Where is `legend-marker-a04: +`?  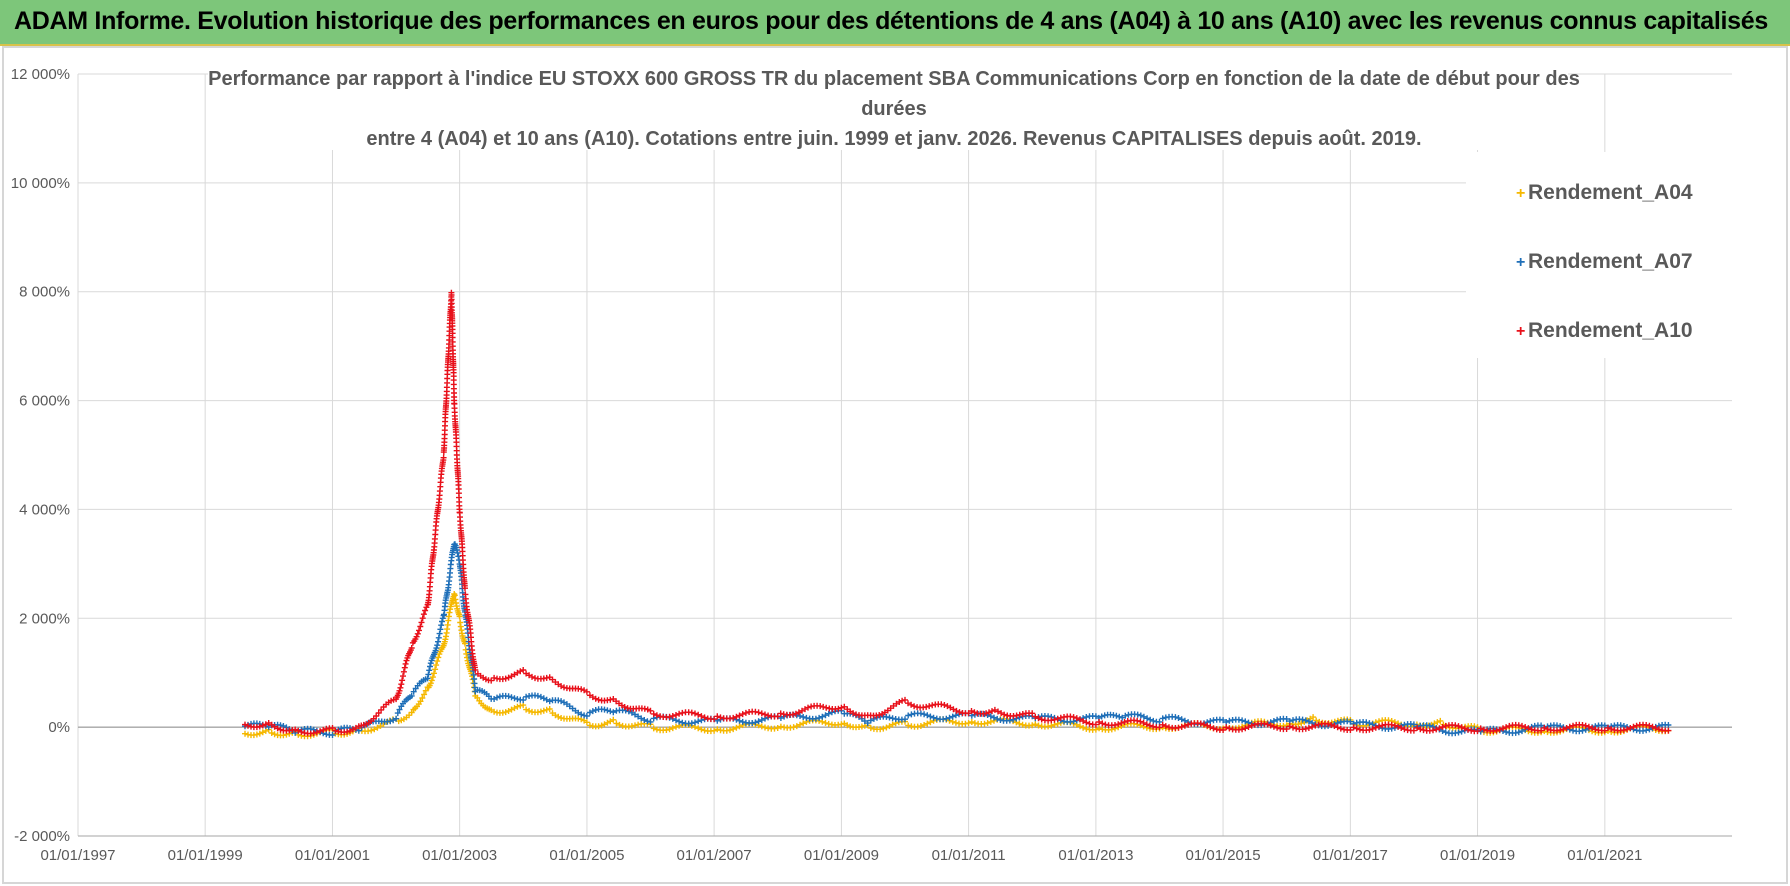
legend-marker-a04: + is located at coordinates (1520, 193).